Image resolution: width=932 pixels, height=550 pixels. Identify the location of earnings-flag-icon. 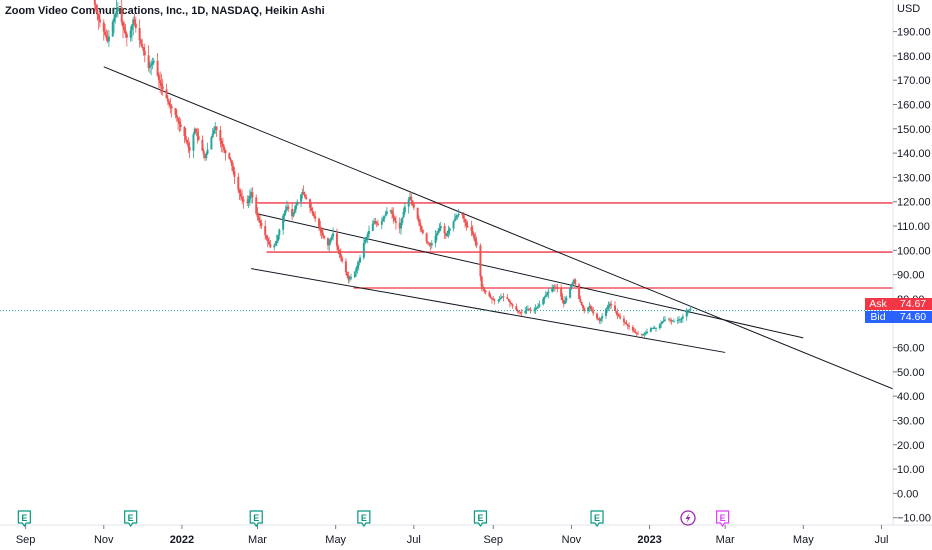
(131, 519).